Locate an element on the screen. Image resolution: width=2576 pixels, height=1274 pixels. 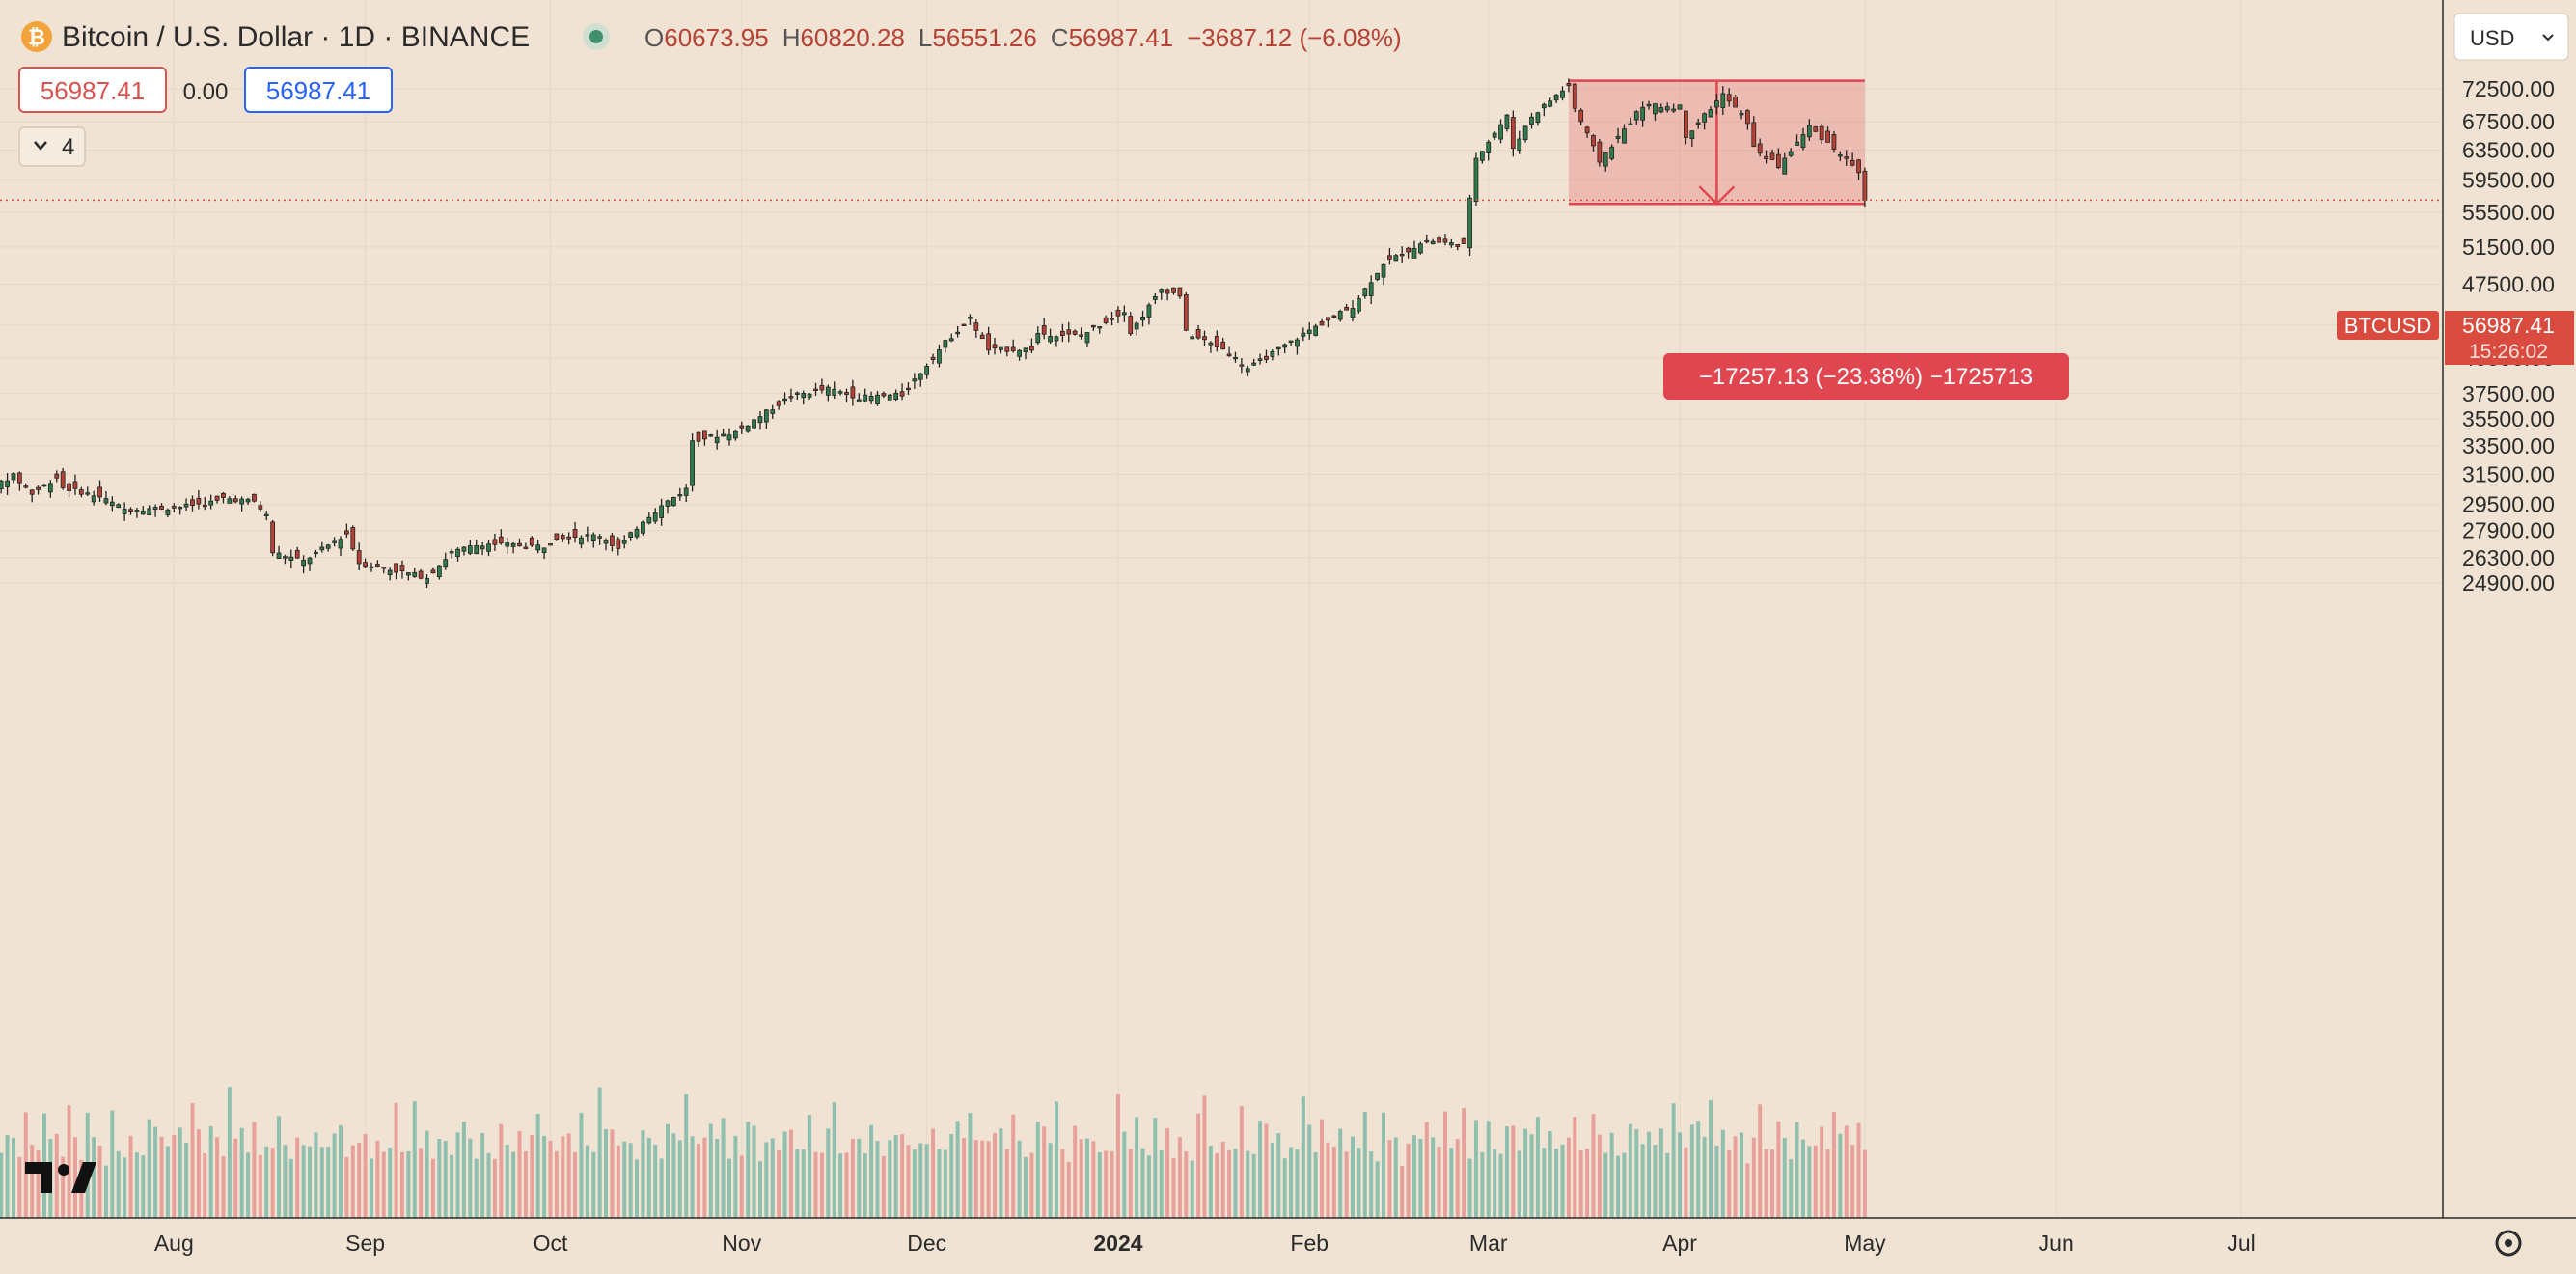
currency-select is located at coordinates (2511, 37).